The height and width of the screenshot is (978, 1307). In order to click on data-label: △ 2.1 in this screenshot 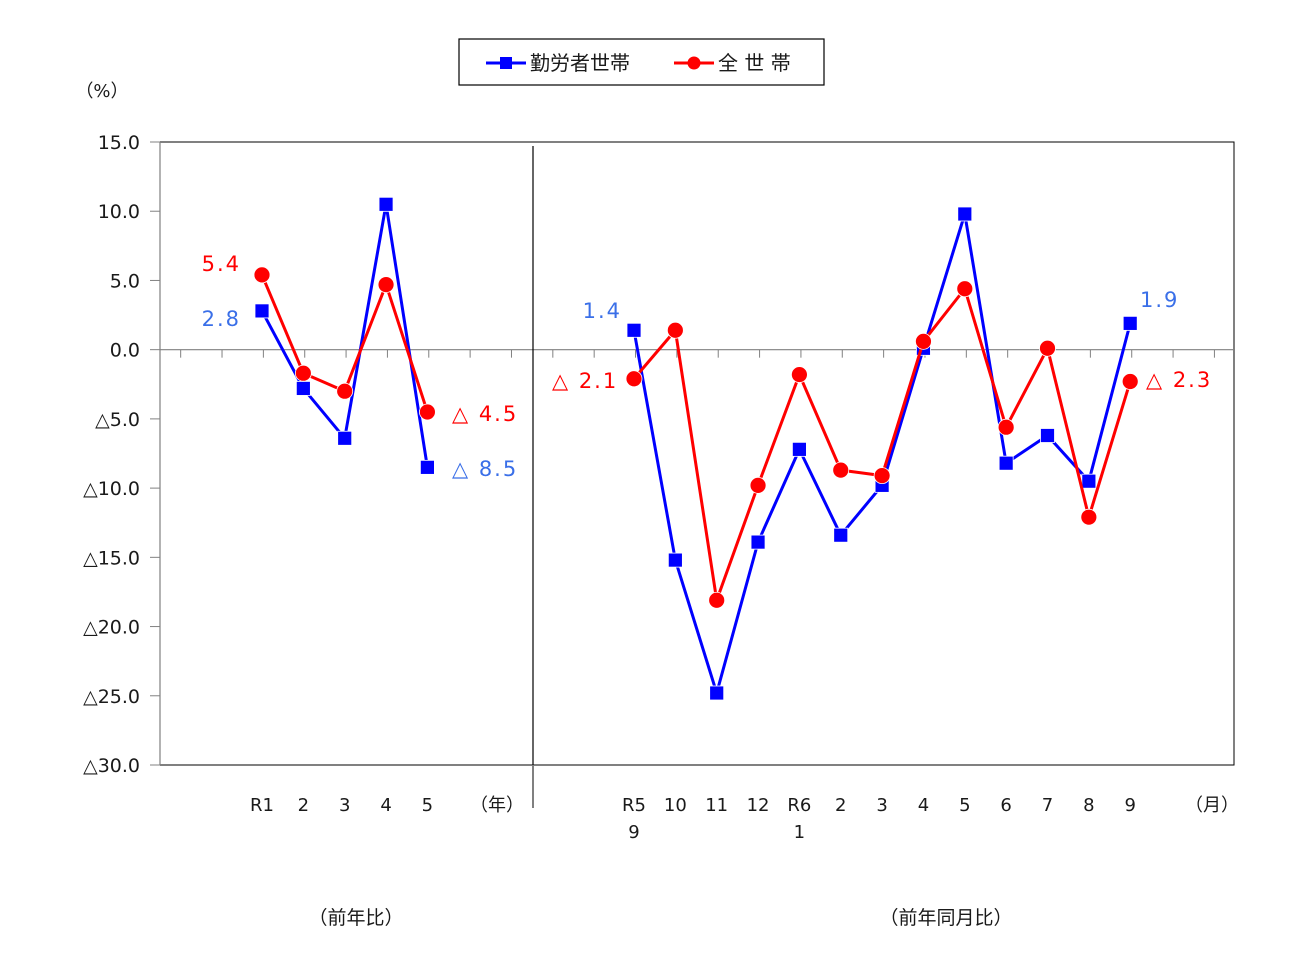, I will do `click(585, 381)`.